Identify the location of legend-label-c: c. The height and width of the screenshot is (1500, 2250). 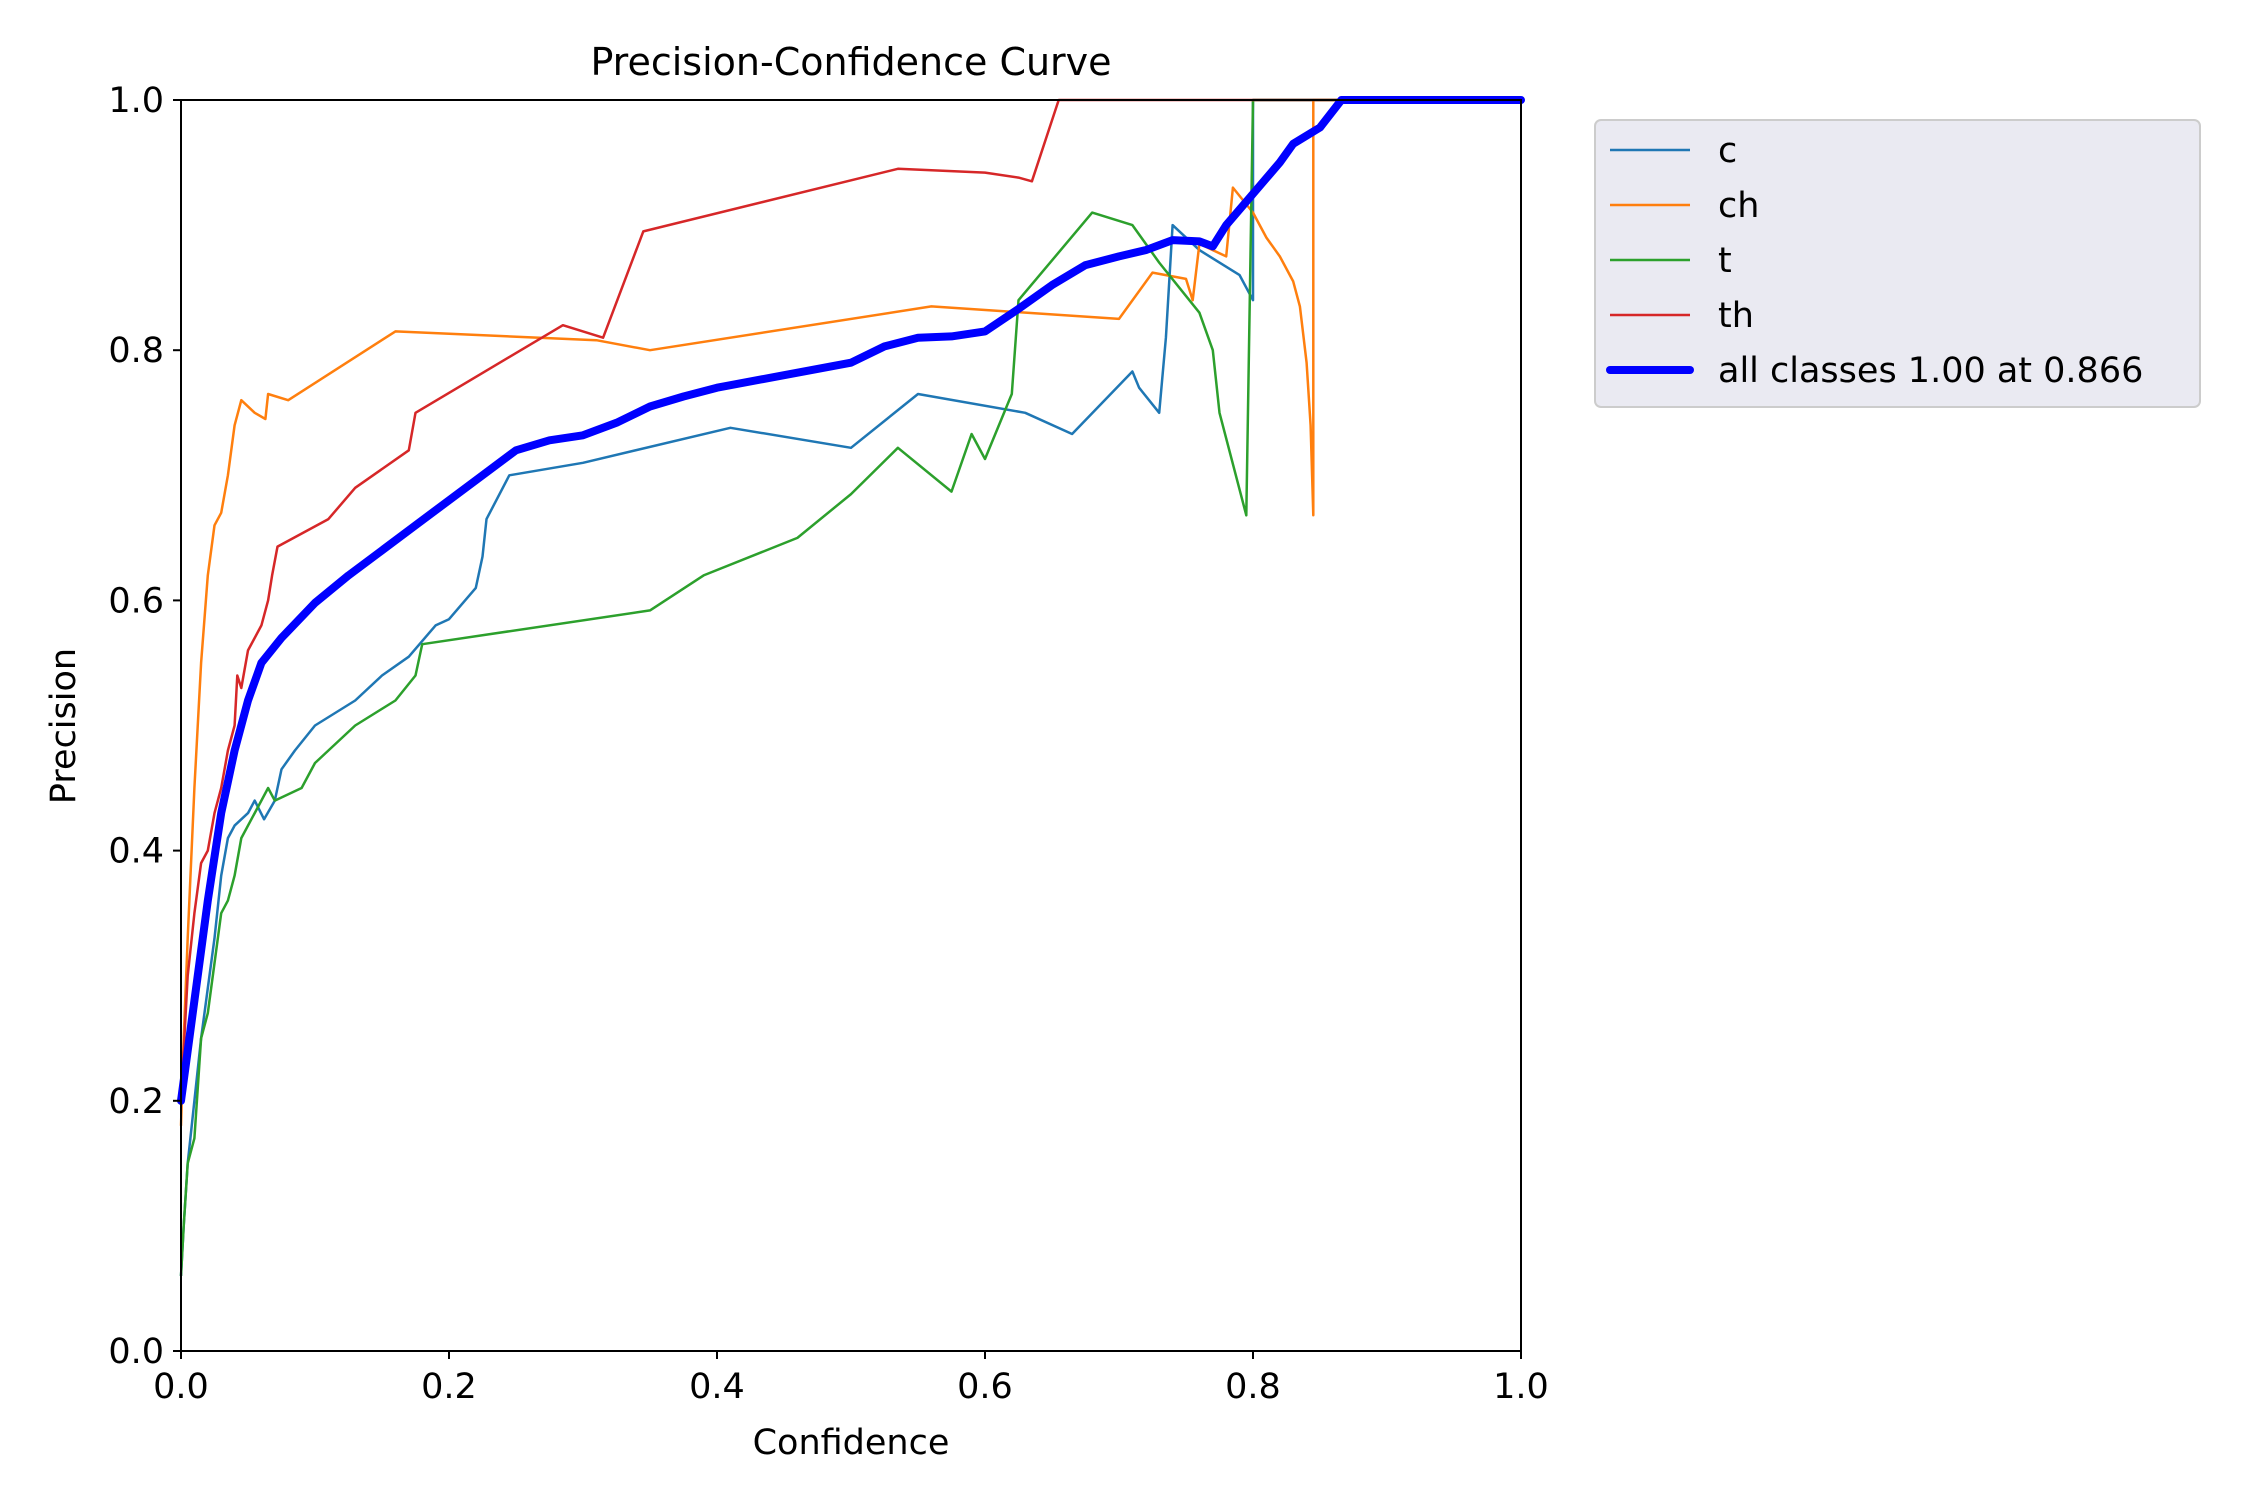
(1727, 151).